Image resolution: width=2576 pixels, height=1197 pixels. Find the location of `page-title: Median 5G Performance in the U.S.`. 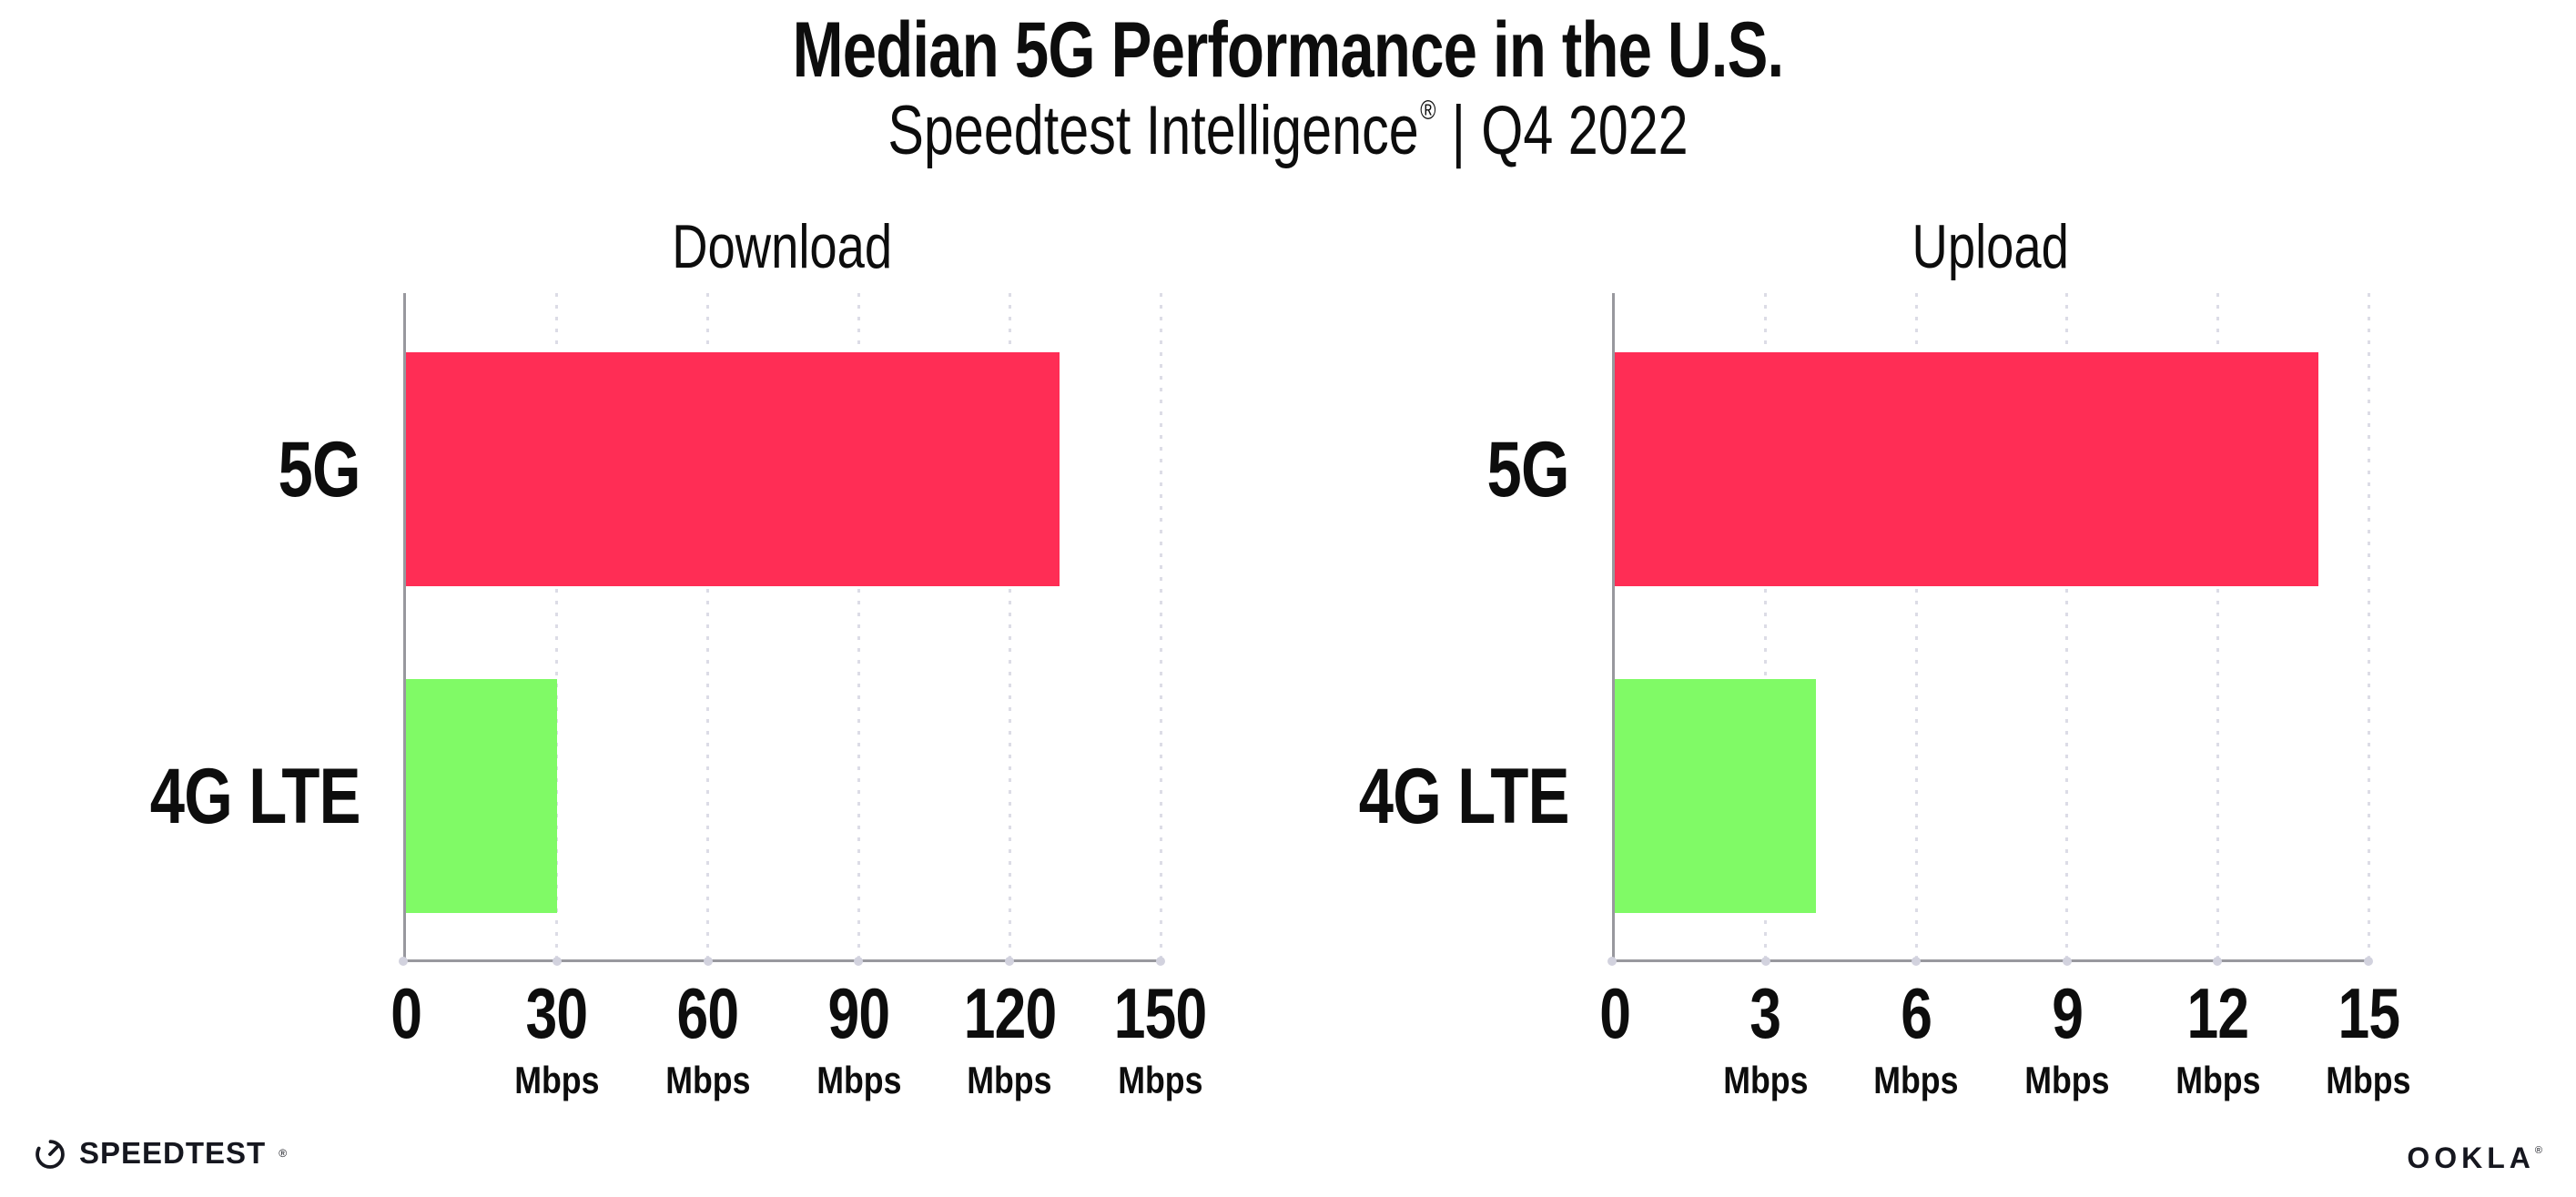

page-title: Median 5G Performance in the U.S. is located at coordinates (1288, 50).